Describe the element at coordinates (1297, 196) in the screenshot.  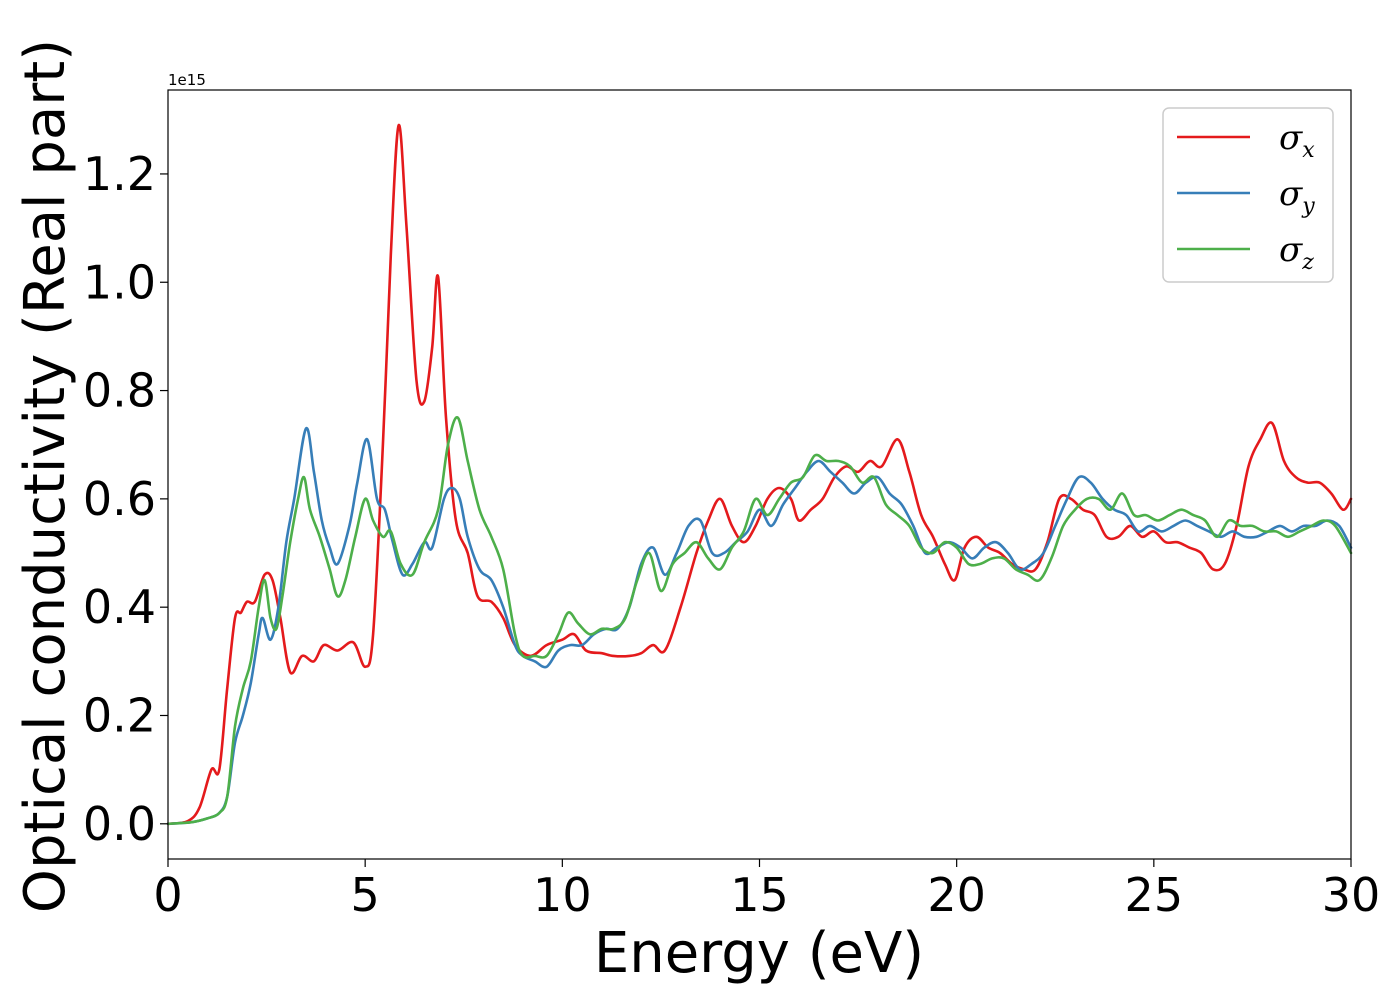
I see `legend-label-y: σy` at that location.